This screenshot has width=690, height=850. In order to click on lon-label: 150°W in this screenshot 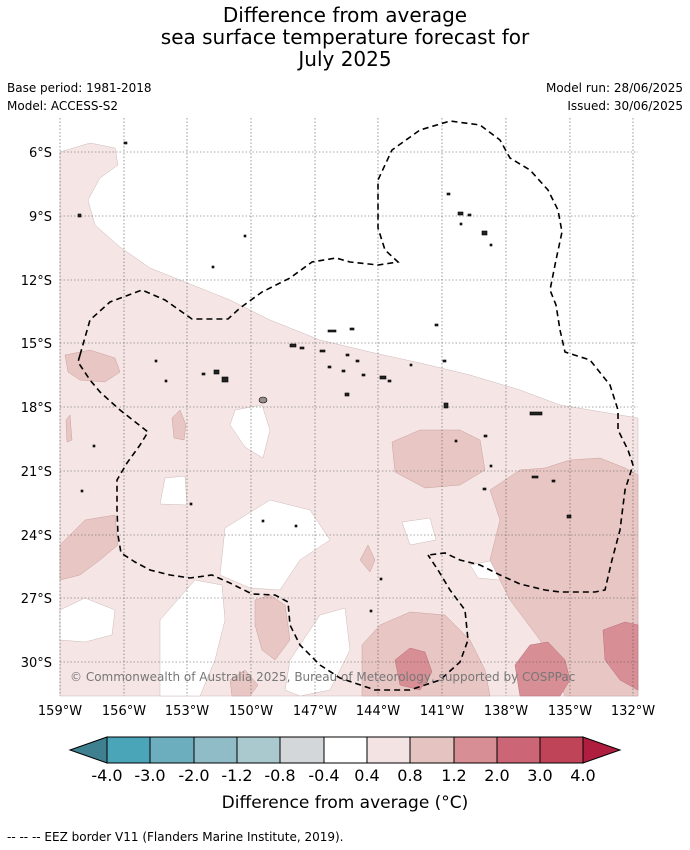, I will do `click(251, 711)`.